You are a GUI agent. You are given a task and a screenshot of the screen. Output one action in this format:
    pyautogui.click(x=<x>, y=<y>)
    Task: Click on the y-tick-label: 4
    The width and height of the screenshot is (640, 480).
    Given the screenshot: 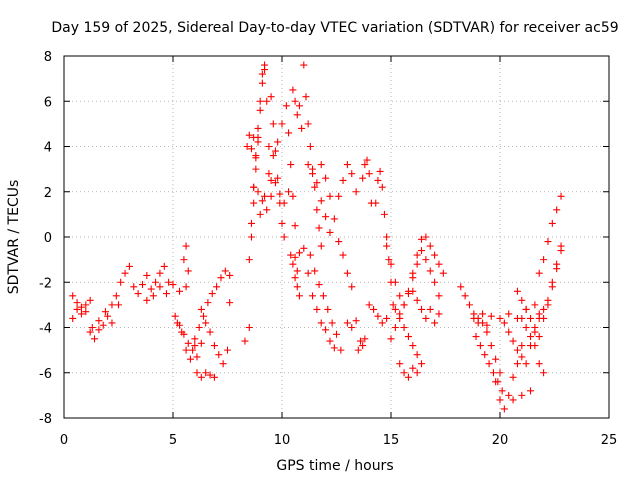 What is the action you would take?
    pyautogui.click(x=48, y=148)
    